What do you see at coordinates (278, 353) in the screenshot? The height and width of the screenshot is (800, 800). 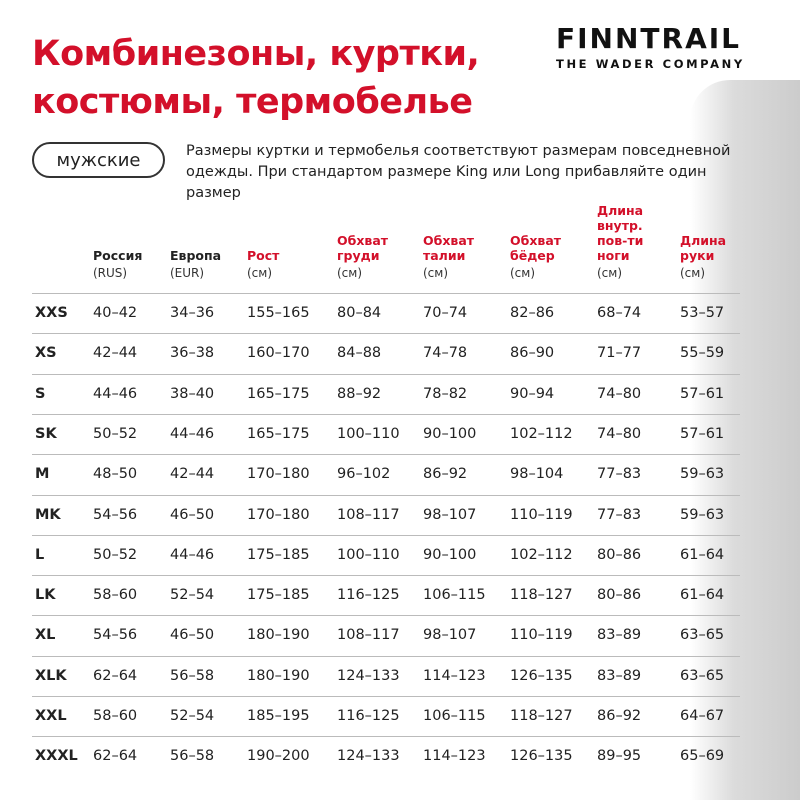 I see `table-cell: 160–170` at bounding box center [278, 353].